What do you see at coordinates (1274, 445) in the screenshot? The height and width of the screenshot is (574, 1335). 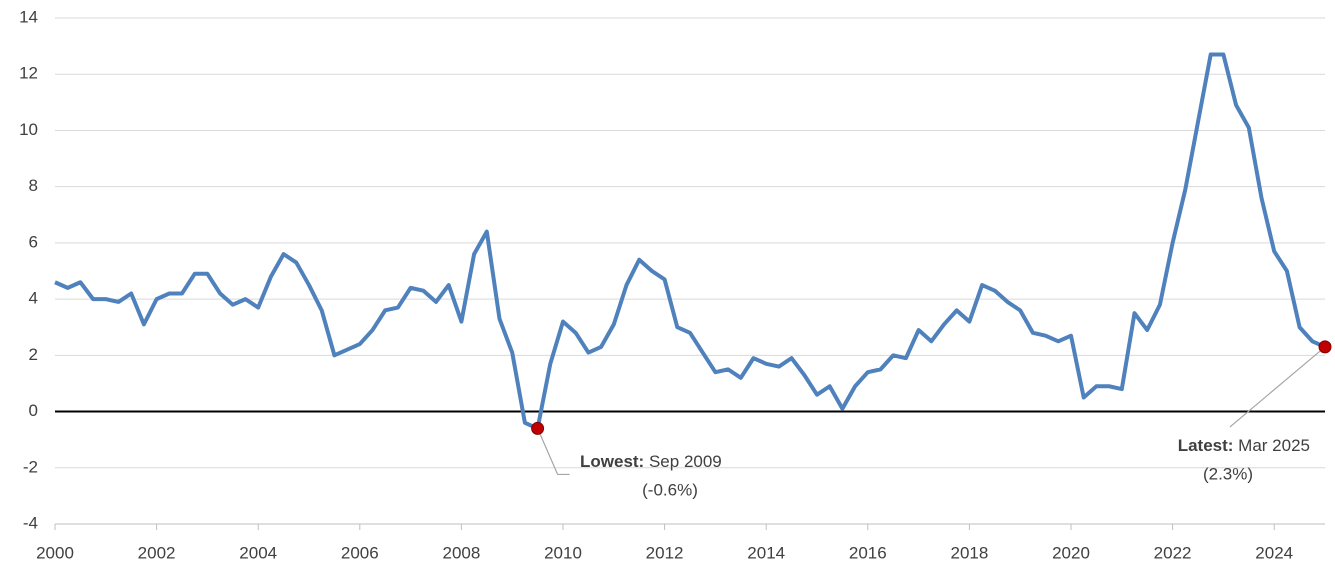 I see `annotation-text: Mar 2025` at bounding box center [1274, 445].